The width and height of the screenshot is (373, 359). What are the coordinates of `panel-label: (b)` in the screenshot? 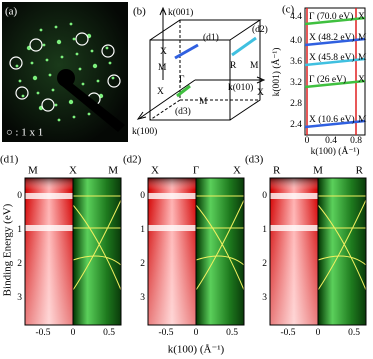 It's located at (139, 12).